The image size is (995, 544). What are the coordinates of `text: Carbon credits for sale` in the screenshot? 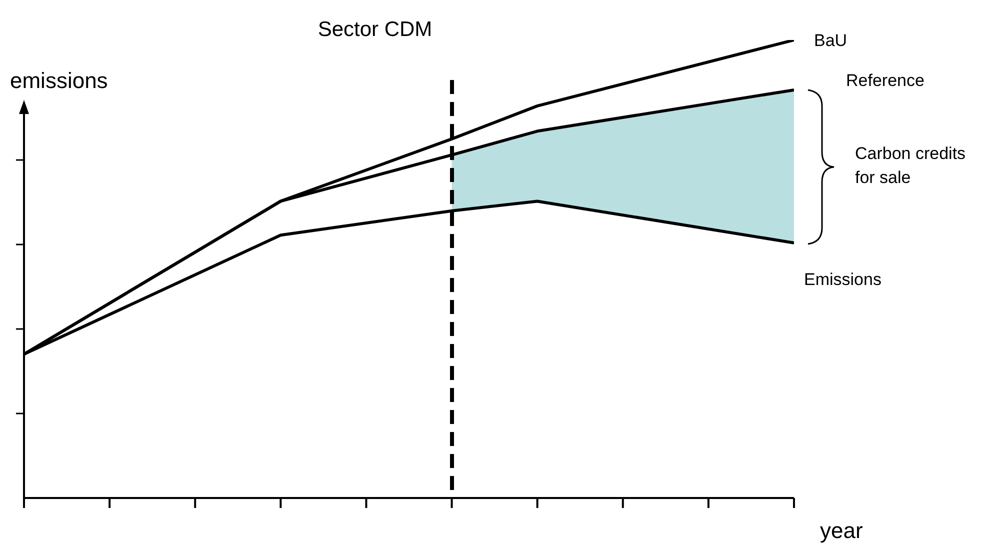 It's located at (910, 165).